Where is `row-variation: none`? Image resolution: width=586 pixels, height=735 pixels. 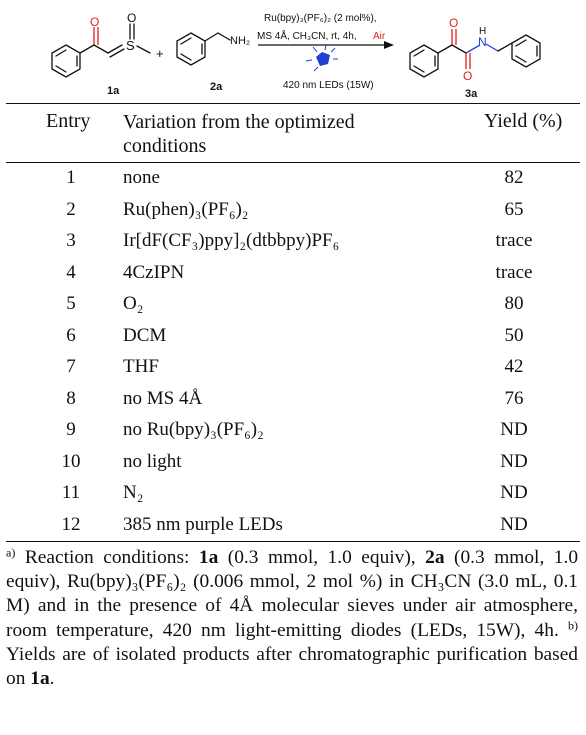 row-variation: none is located at coordinates (141, 177).